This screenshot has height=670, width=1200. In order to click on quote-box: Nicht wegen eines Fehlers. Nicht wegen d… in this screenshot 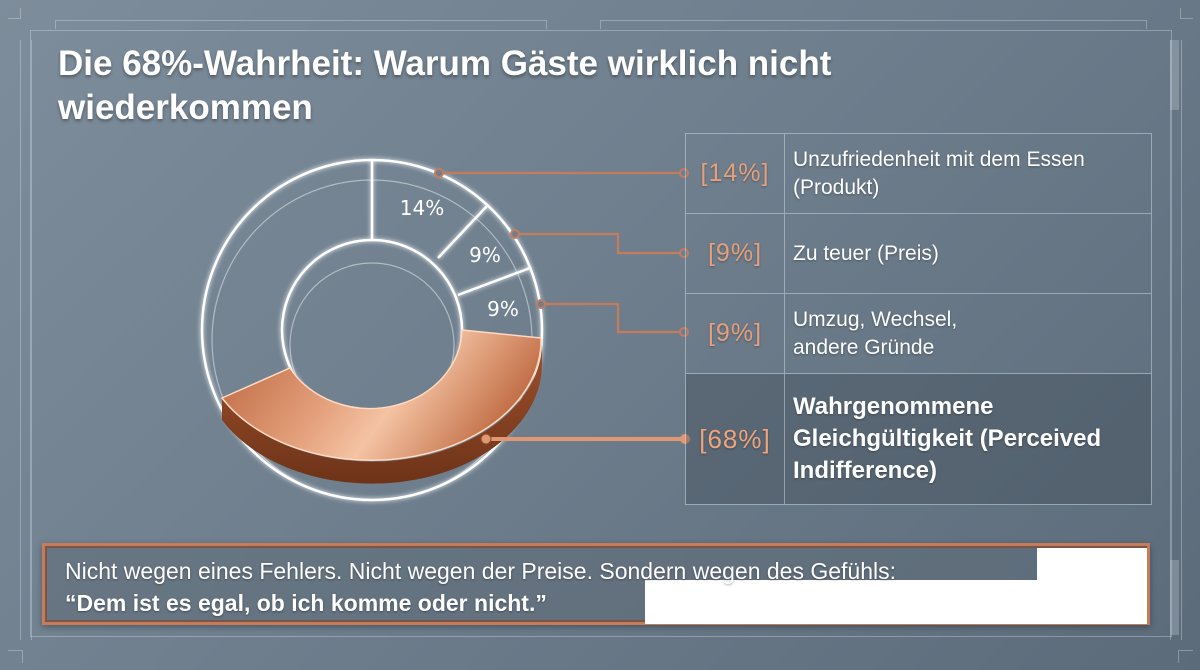, I will do `click(596, 584)`.